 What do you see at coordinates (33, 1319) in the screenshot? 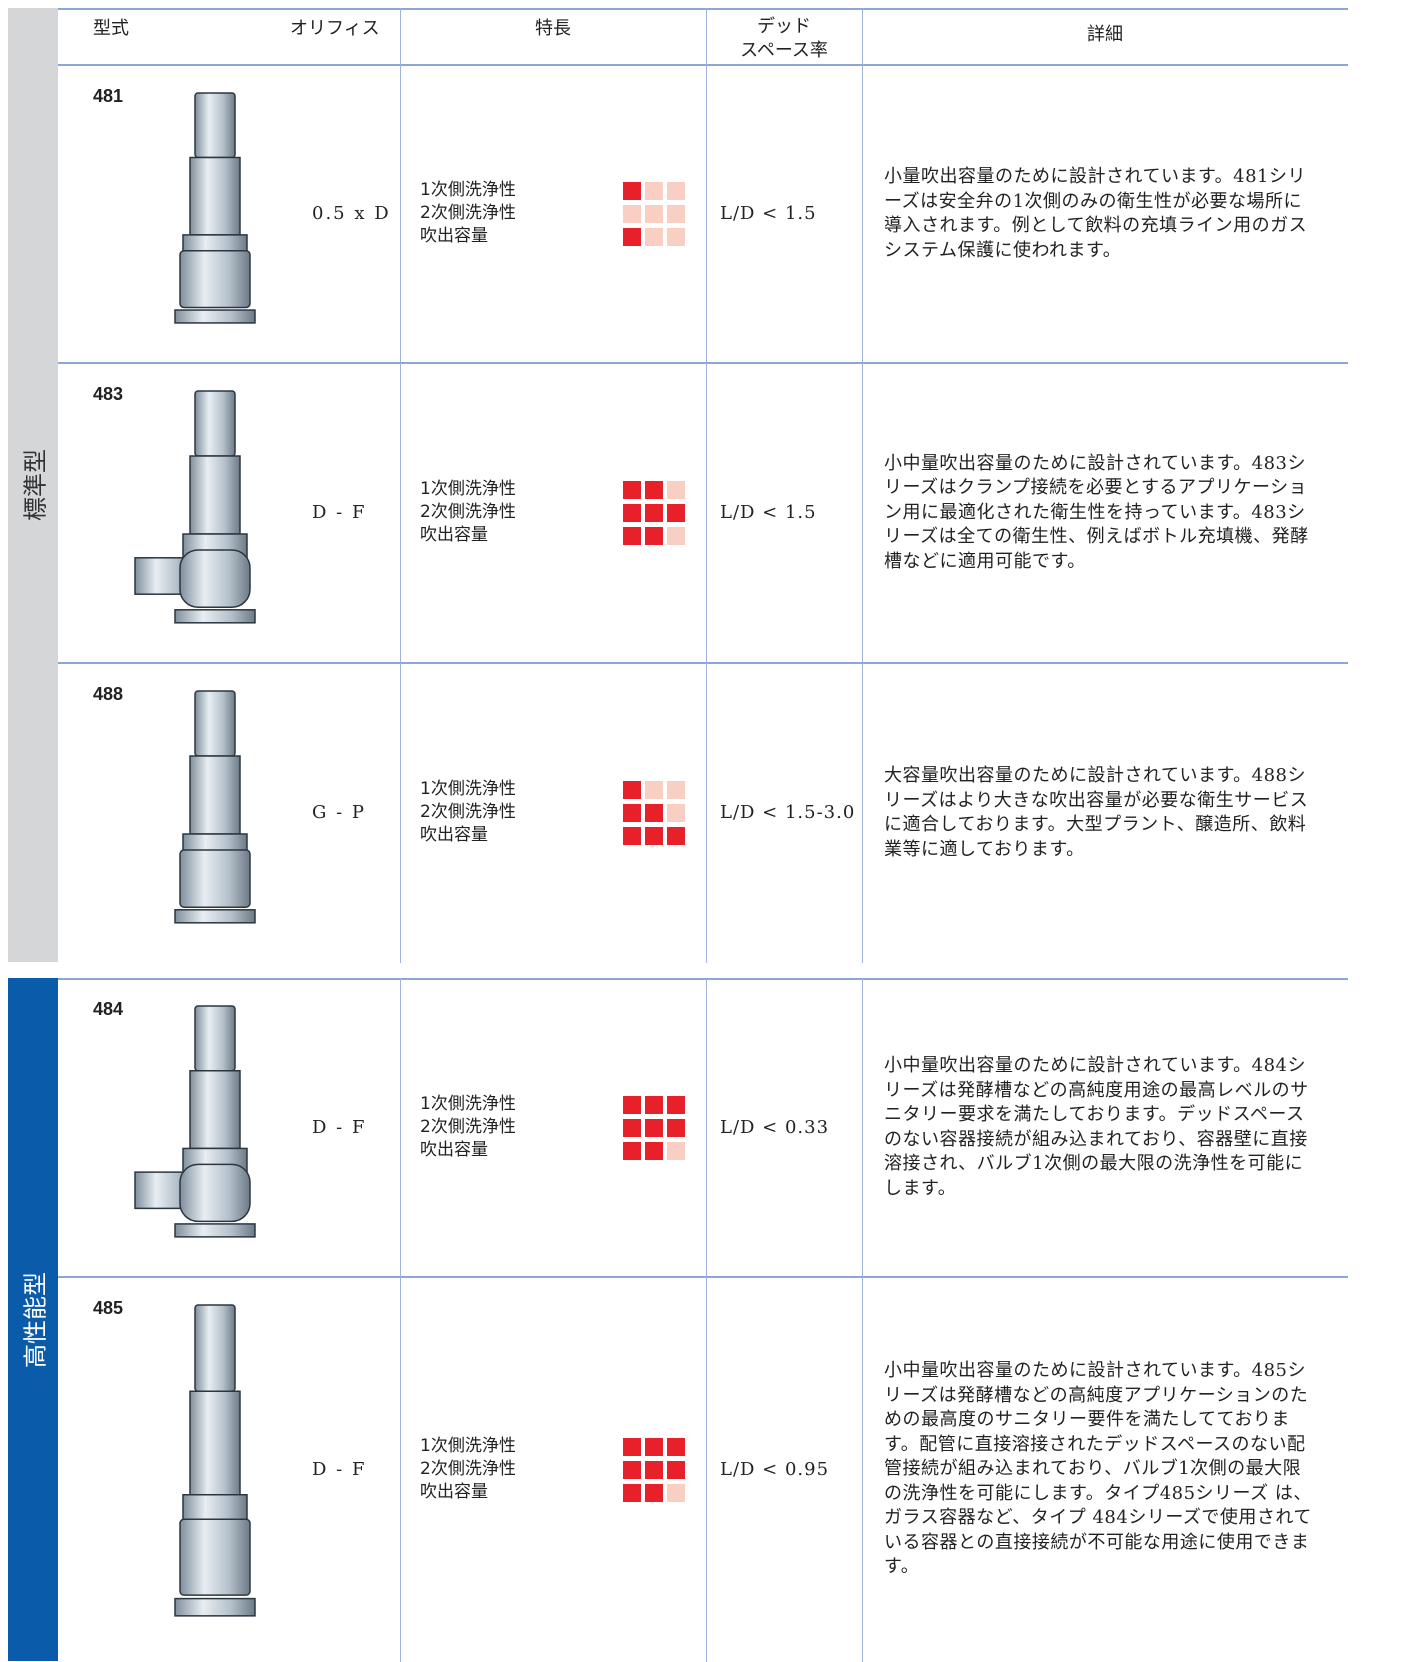
I see `group-band: 高性能型` at bounding box center [33, 1319].